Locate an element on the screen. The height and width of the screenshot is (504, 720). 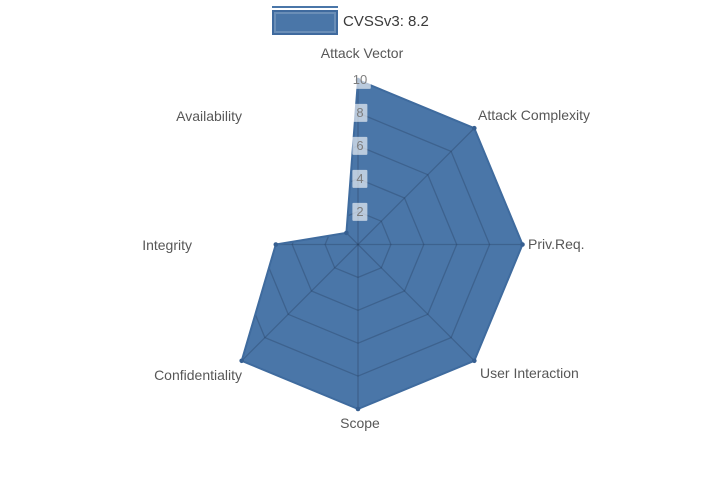
axis-label-user-interaction: User Interaction is located at coordinates (529, 373).